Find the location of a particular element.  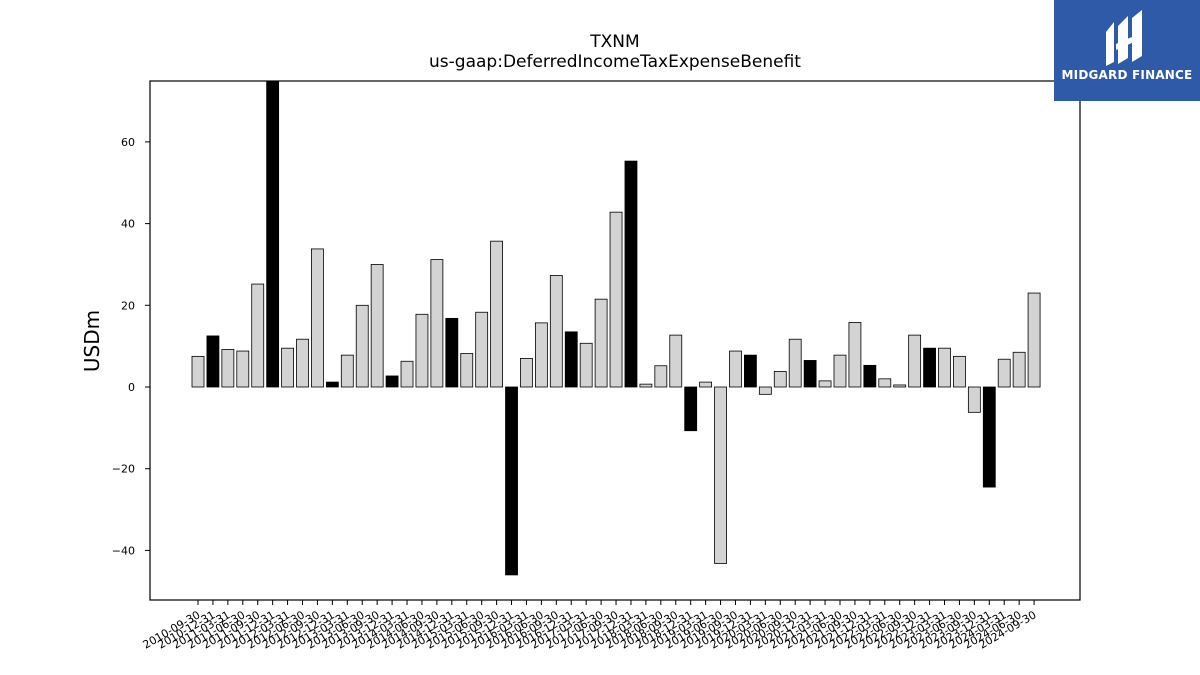

y-axis-label: USDm is located at coordinates (92, 341).